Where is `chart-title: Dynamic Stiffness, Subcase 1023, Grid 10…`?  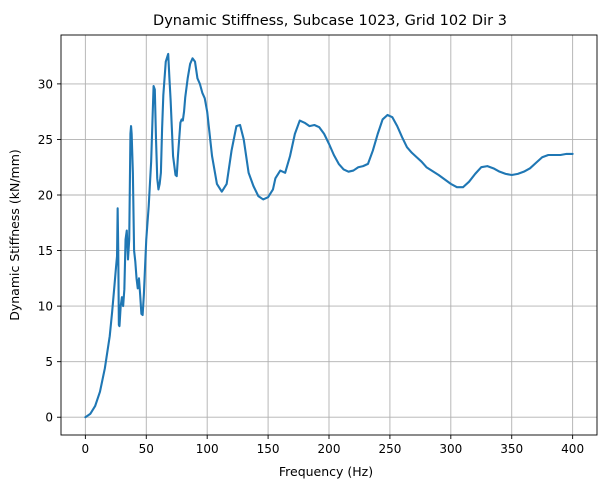 chart-title: Dynamic Stiffness, Subcase 1023, Grid 10… is located at coordinates (330, 21).